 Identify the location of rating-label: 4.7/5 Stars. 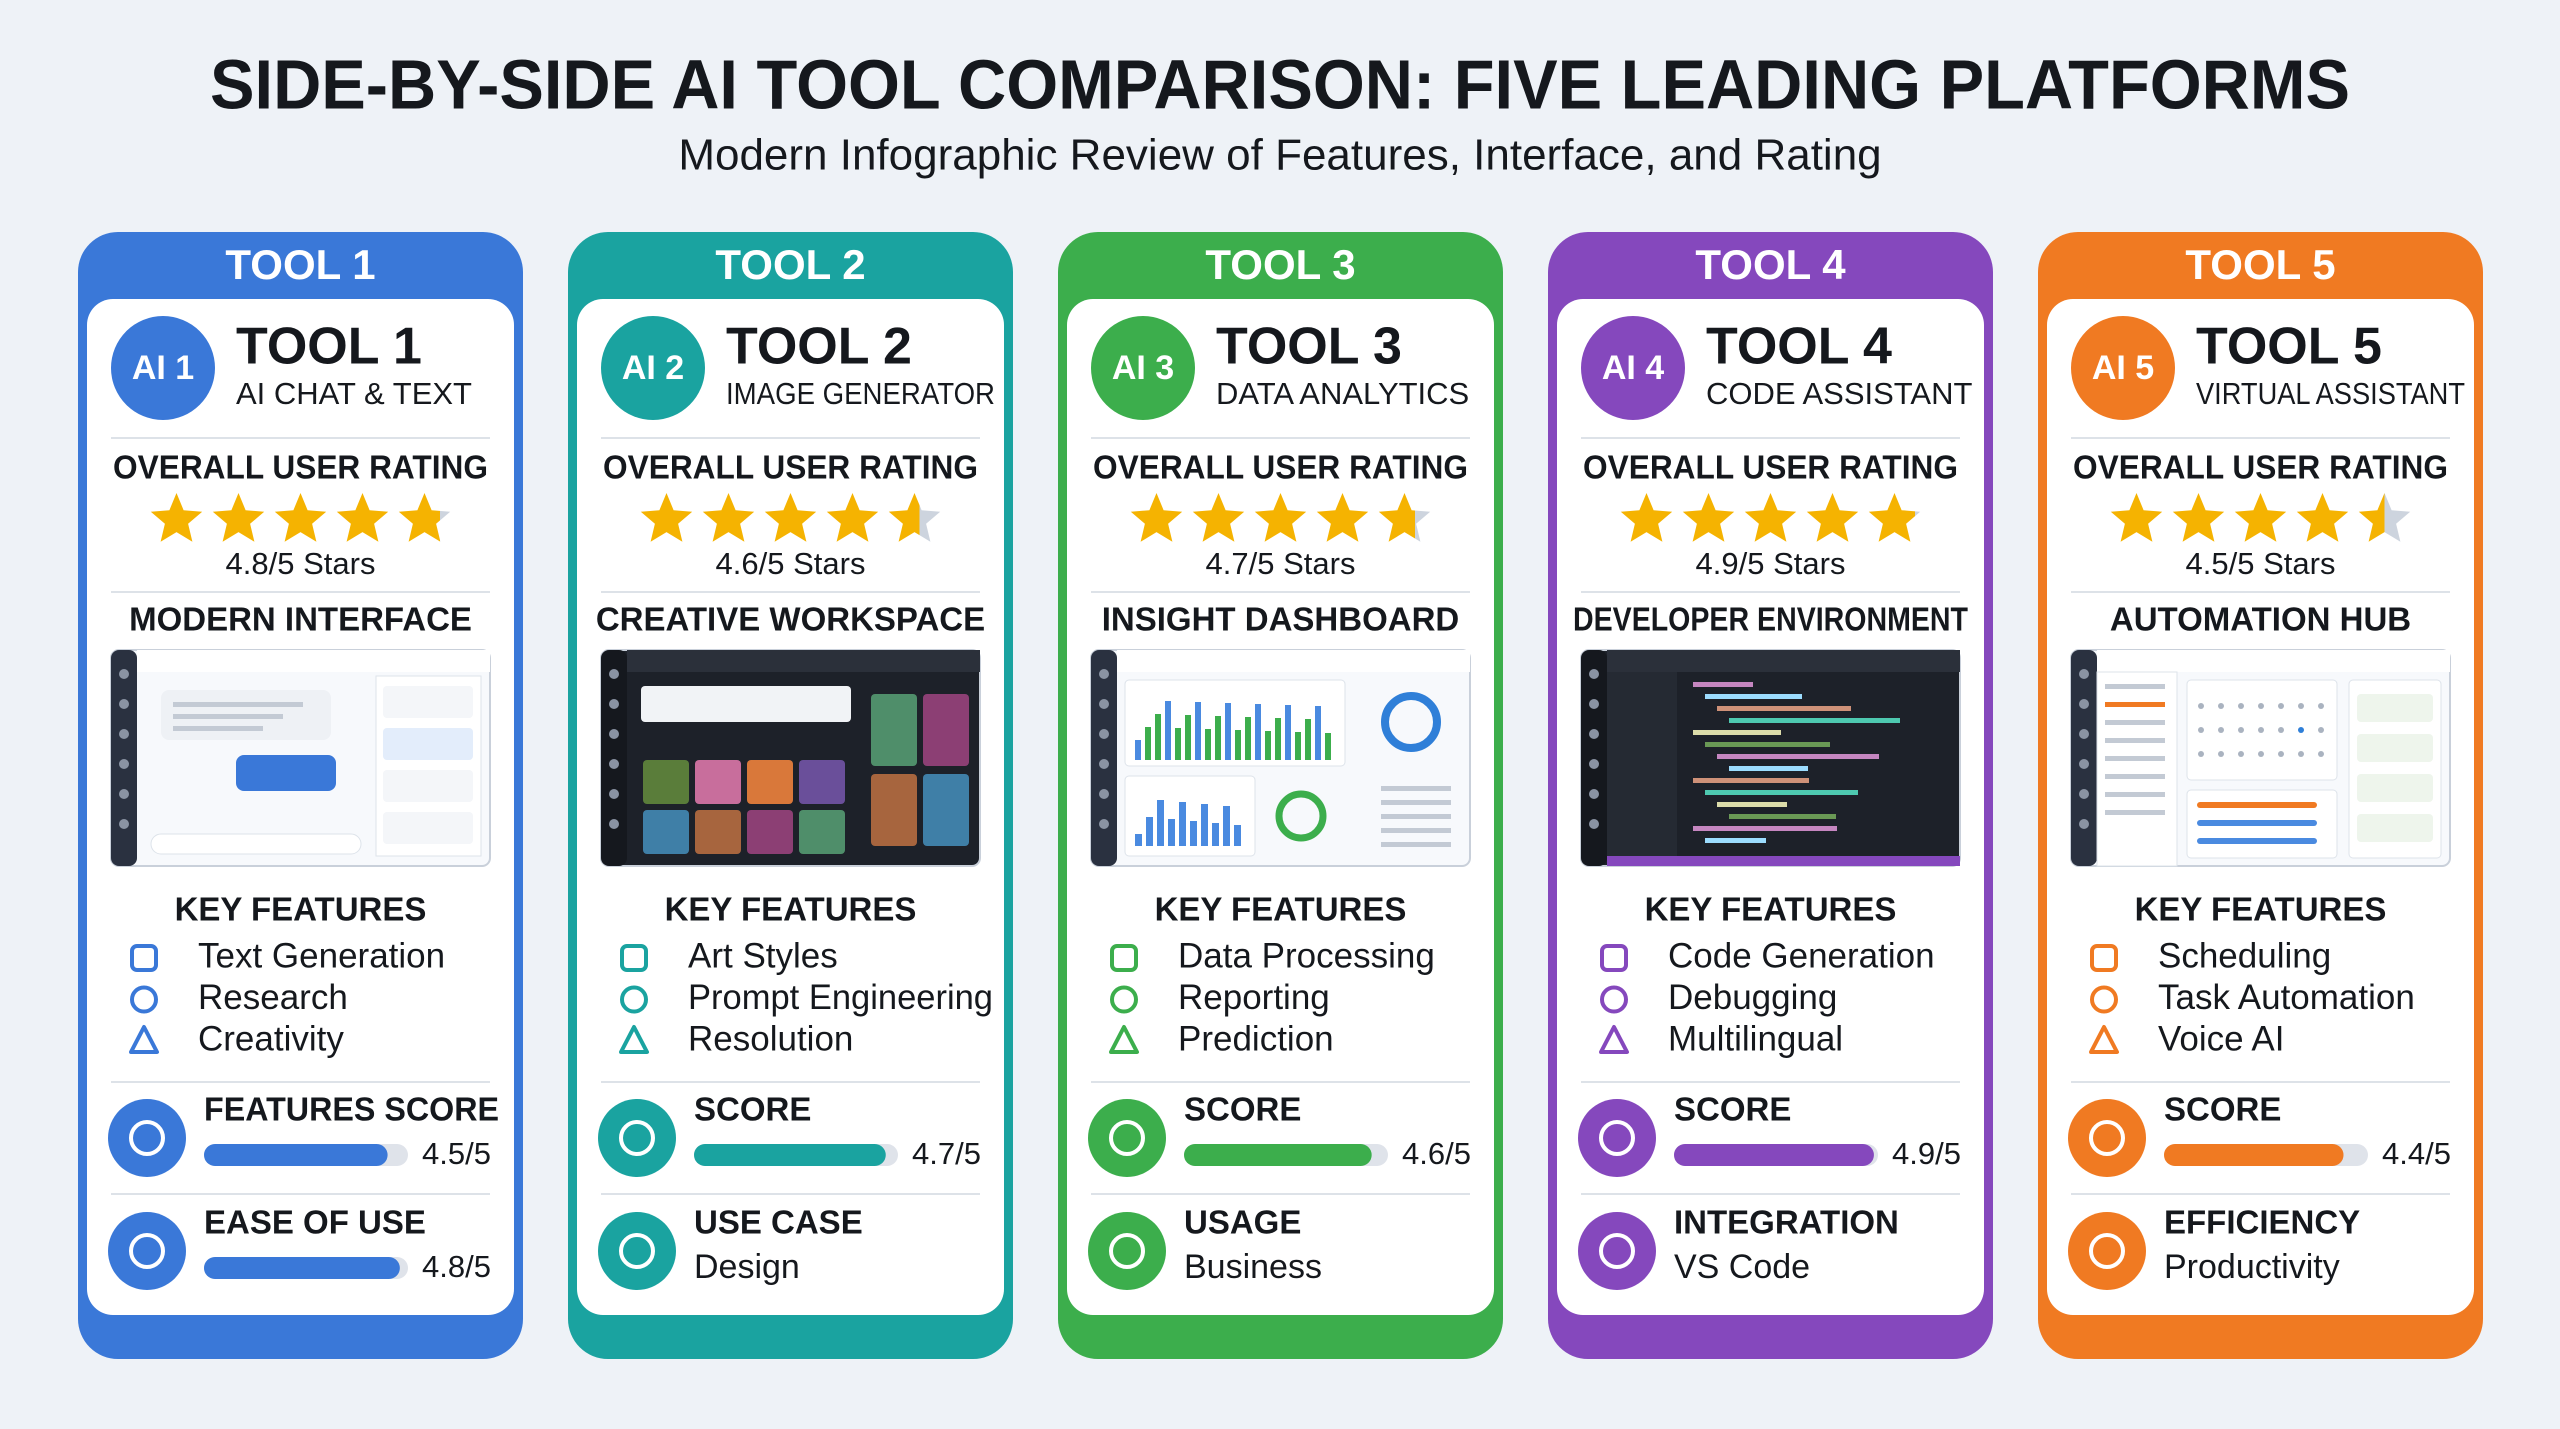
(1281, 563).